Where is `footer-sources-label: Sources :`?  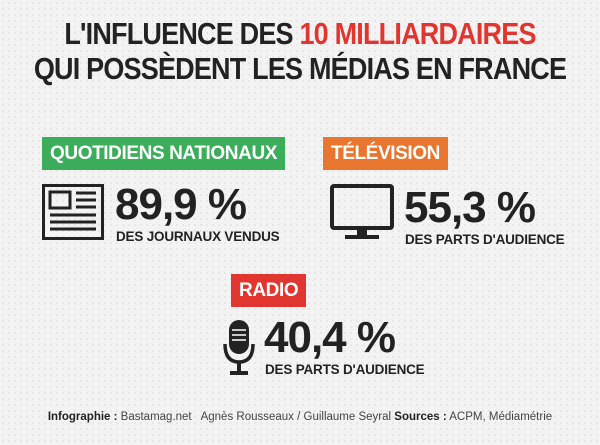 footer-sources-label: Sources : is located at coordinates (420, 417).